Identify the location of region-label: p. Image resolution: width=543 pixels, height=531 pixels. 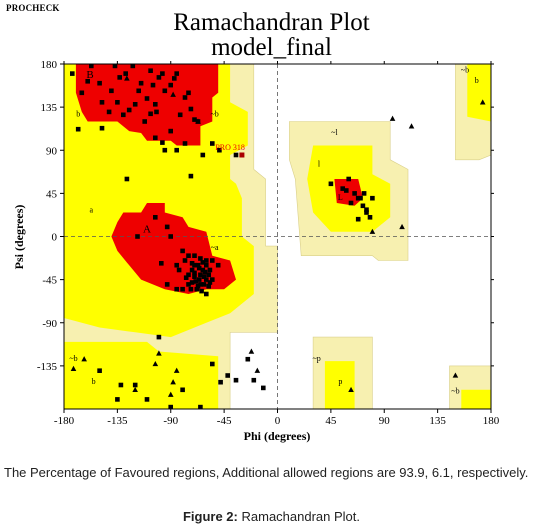
(340, 381).